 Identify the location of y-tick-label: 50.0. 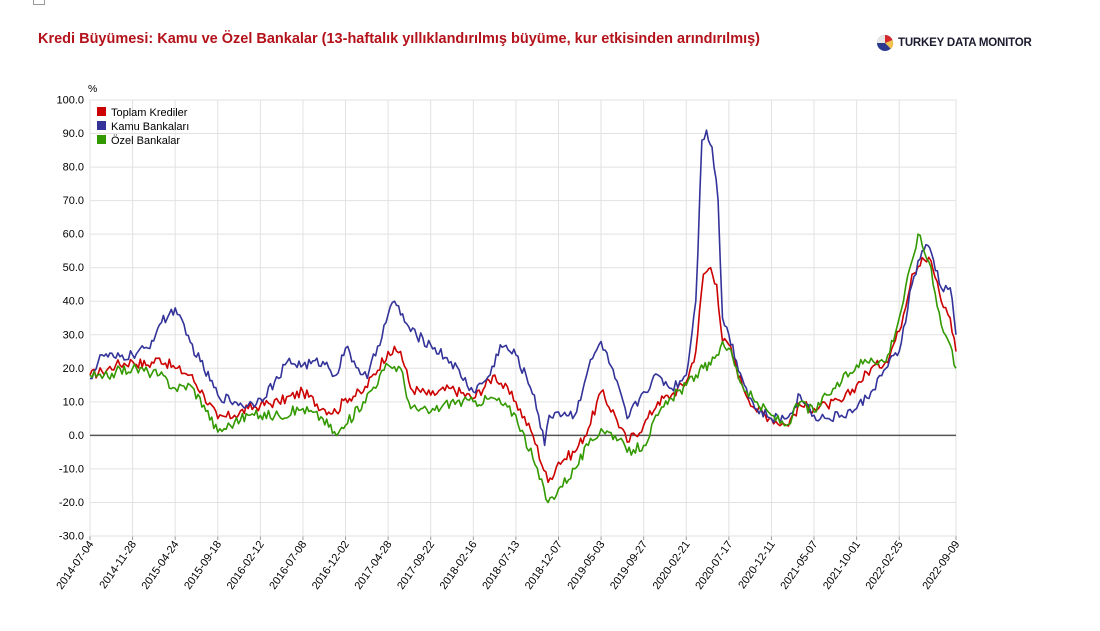
(73, 268).